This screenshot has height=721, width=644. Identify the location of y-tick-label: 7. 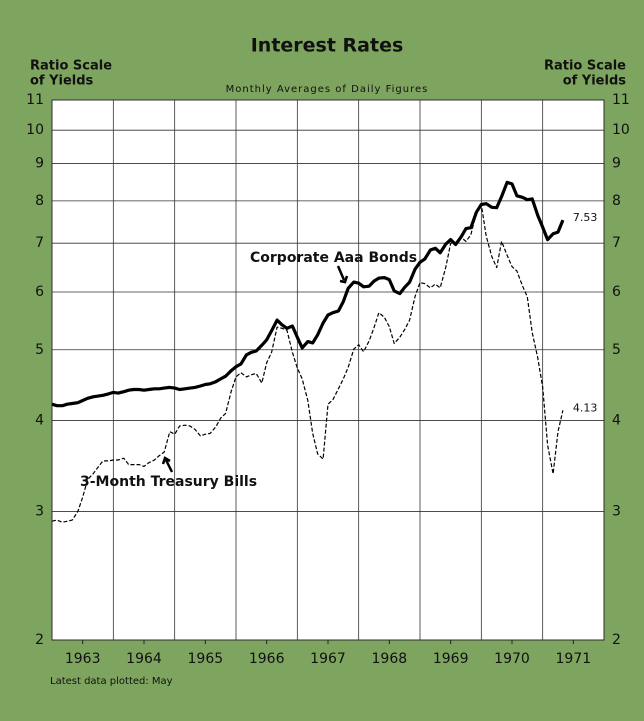
(39, 243).